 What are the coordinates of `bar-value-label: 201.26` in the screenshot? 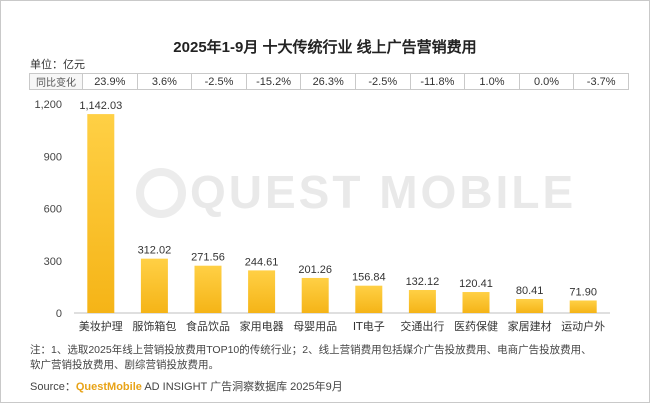 It's located at (315, 270).